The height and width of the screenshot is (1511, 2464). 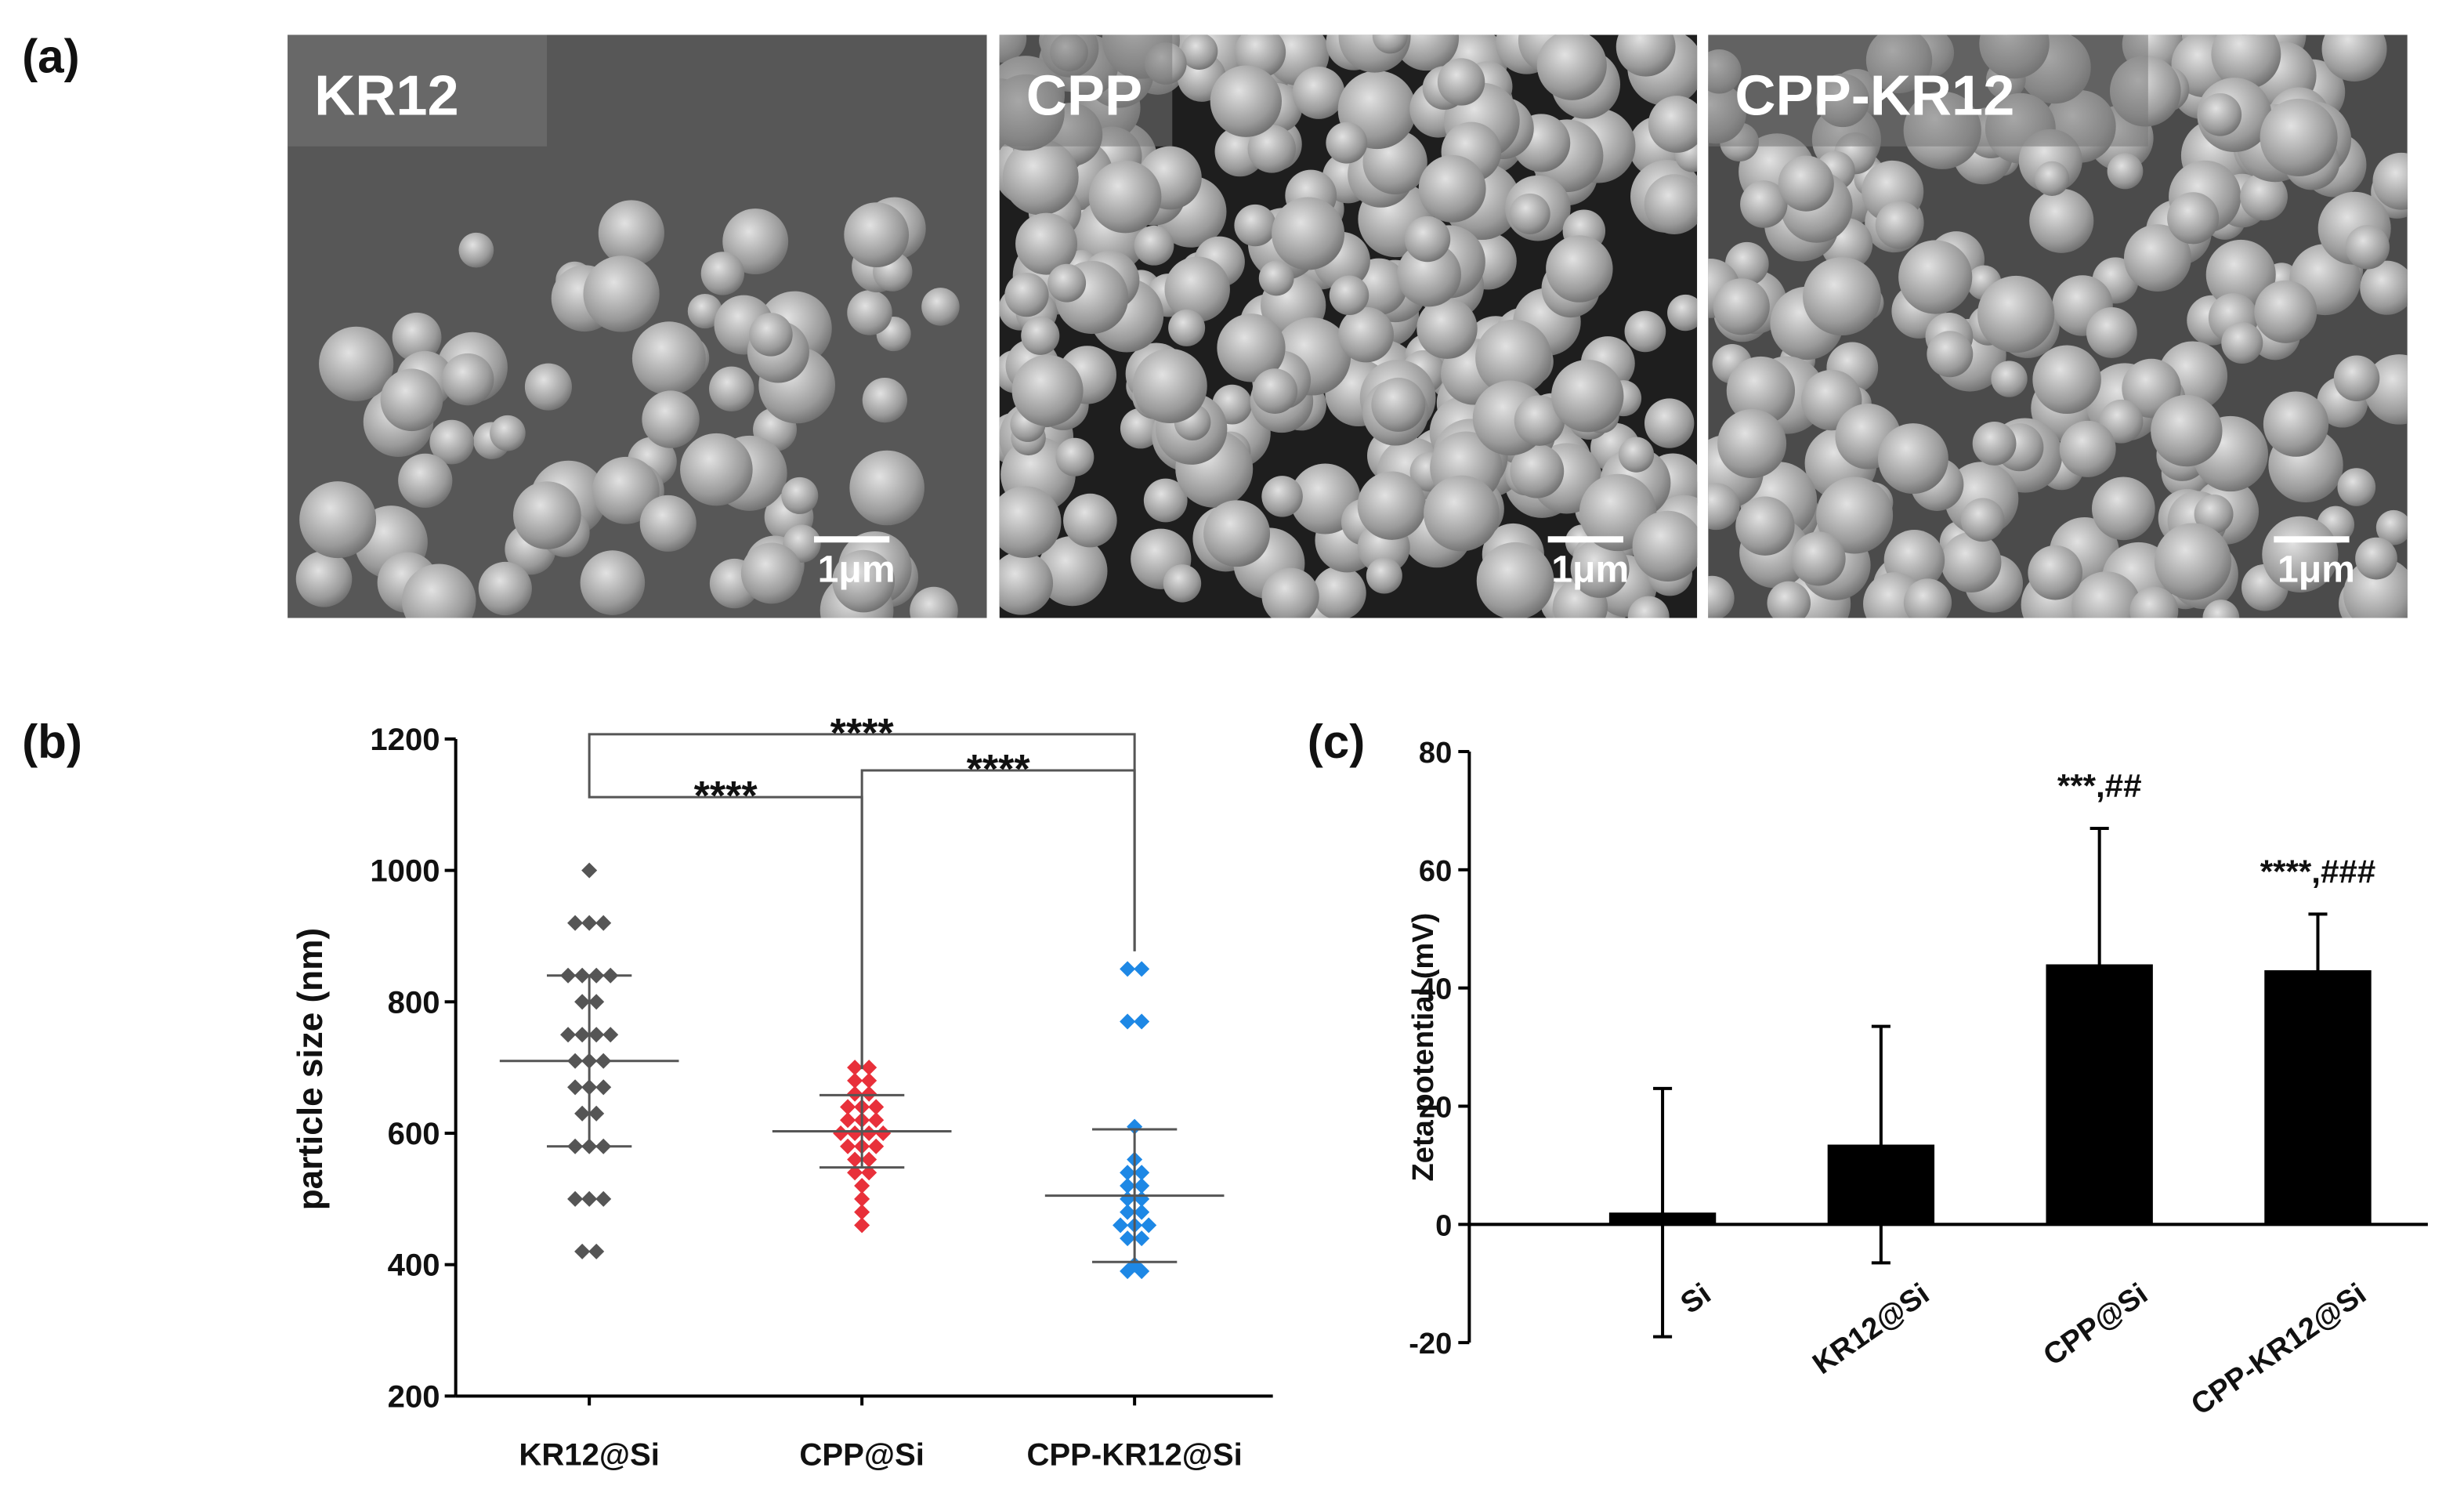 What do you see at coordinates (1423, 1047) in the screenshot?
I see `y-axis-label: Zeta potential (mV)` at bounding box center [1423, 1047].